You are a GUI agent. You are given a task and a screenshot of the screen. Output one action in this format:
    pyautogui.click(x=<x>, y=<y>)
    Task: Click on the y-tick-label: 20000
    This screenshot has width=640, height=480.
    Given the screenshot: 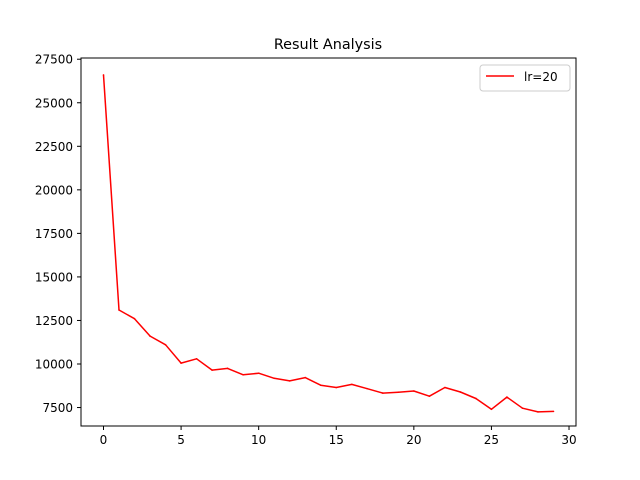 What is the action you would take?
    pyautogui.click(x=54, y=190)
    